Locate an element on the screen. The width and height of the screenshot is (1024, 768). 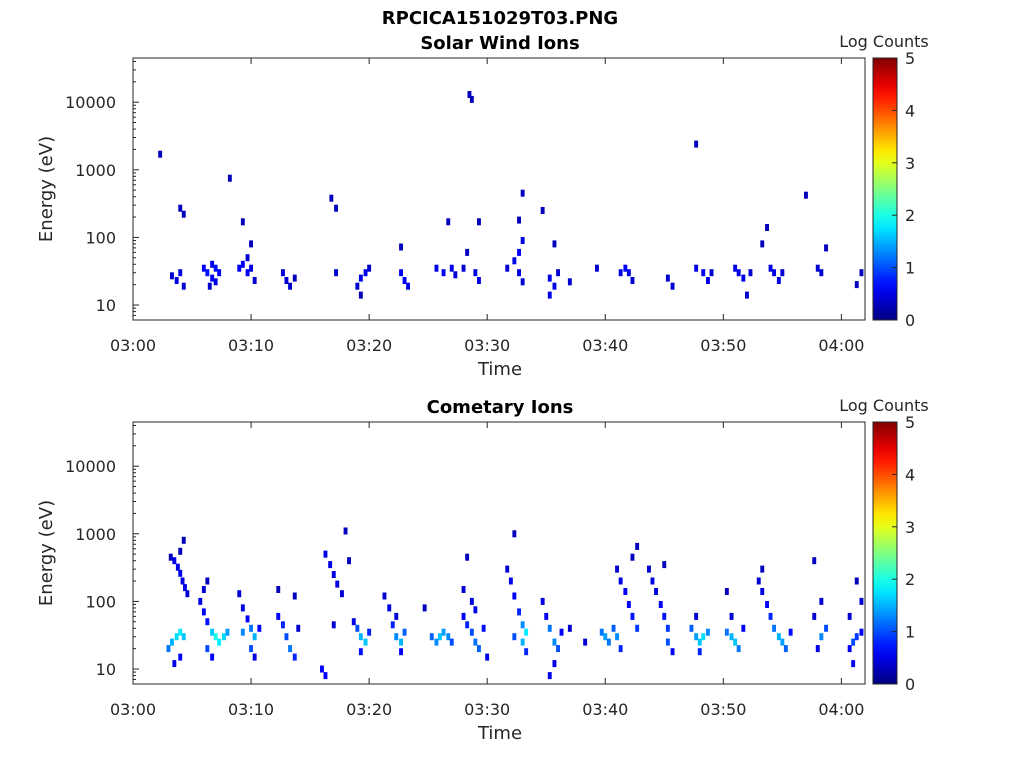
colorbar-label: Log Counts is located at coordinates (884, 405).